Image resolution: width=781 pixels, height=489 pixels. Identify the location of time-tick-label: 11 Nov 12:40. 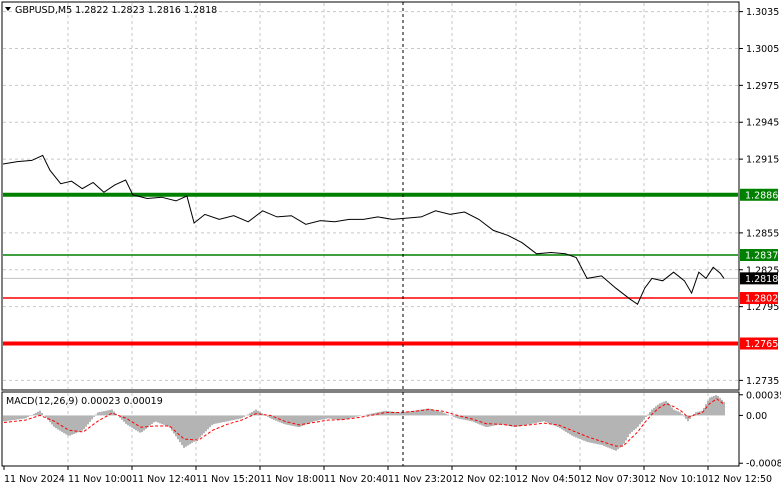
(164, 479).